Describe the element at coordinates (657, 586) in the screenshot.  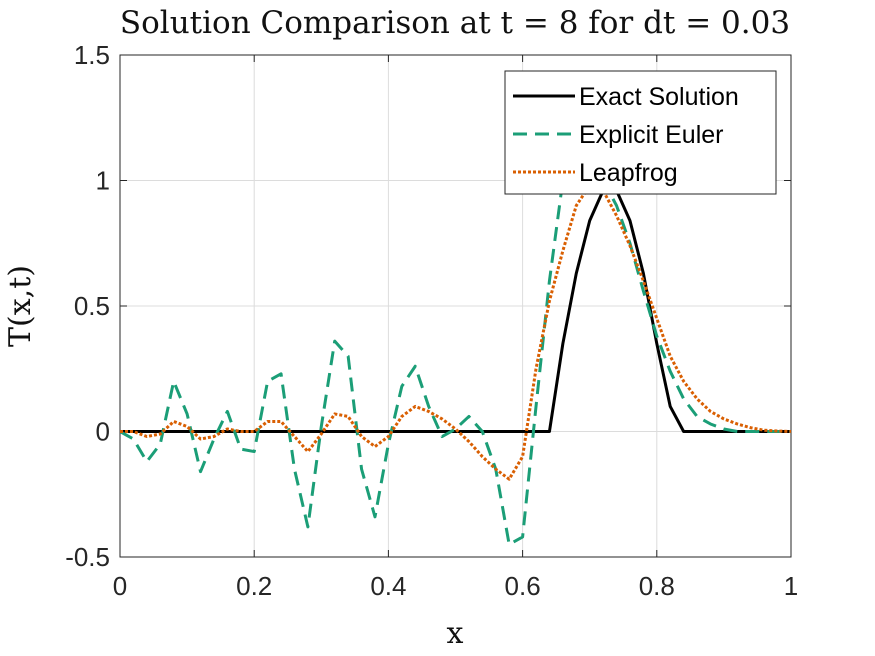
I see `x-tick-label: 0.8` at that location.